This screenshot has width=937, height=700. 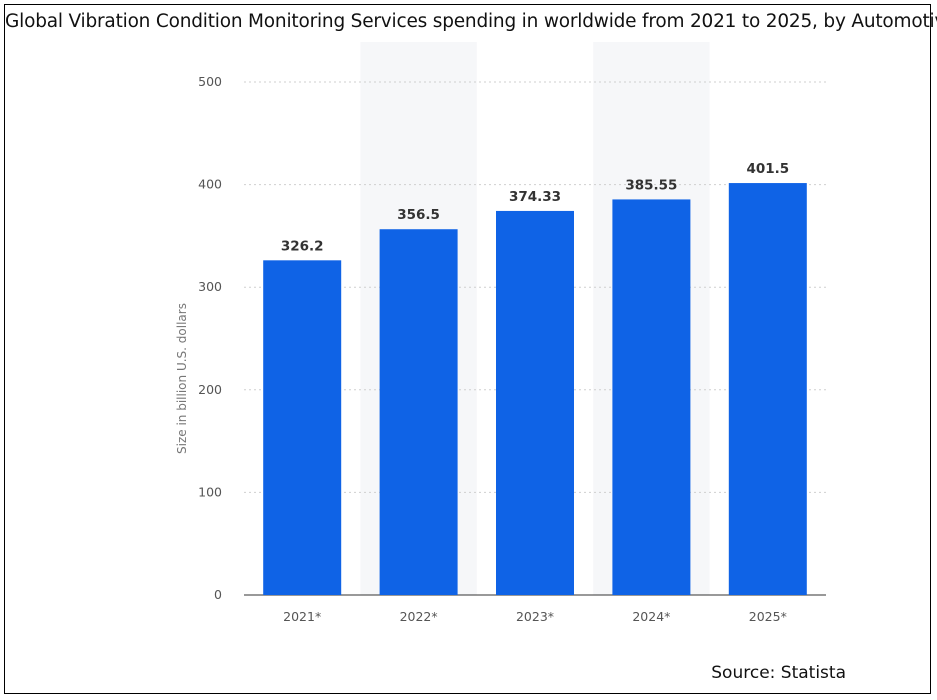 What do you see at coordinates (218, 594) in the screenshot?
I see `y-tick-label: 0` at bounding box center [218, 594].